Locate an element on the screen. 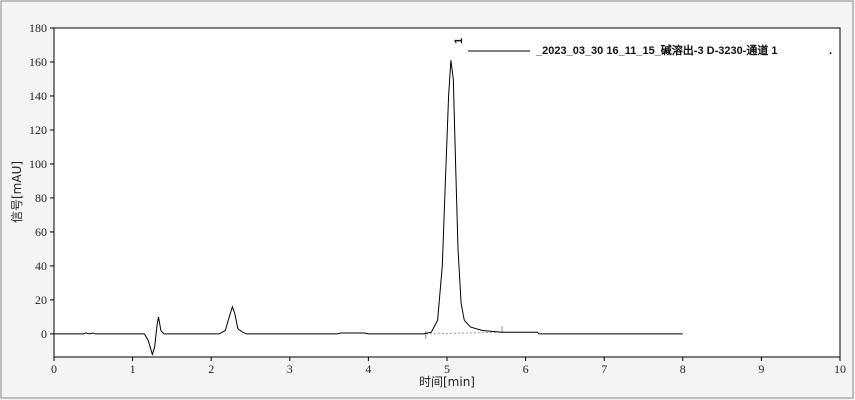 This screenshot has height=400, width=855. x-axis-label: 时间[min] is located at coordinates (447, 382).